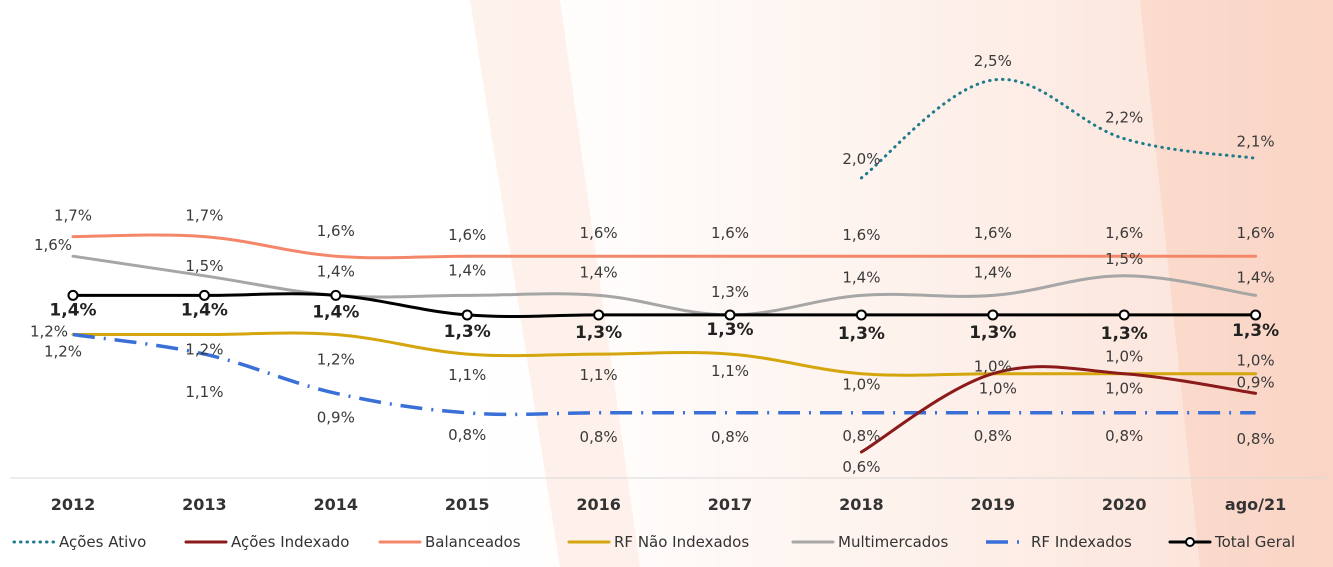 The height and width of the screenshot is (567, 1333). What do you see at coordinates (204, 504) in the screenshot?
I see `x-tick-label: 2013` at bounding box center [204, 504].